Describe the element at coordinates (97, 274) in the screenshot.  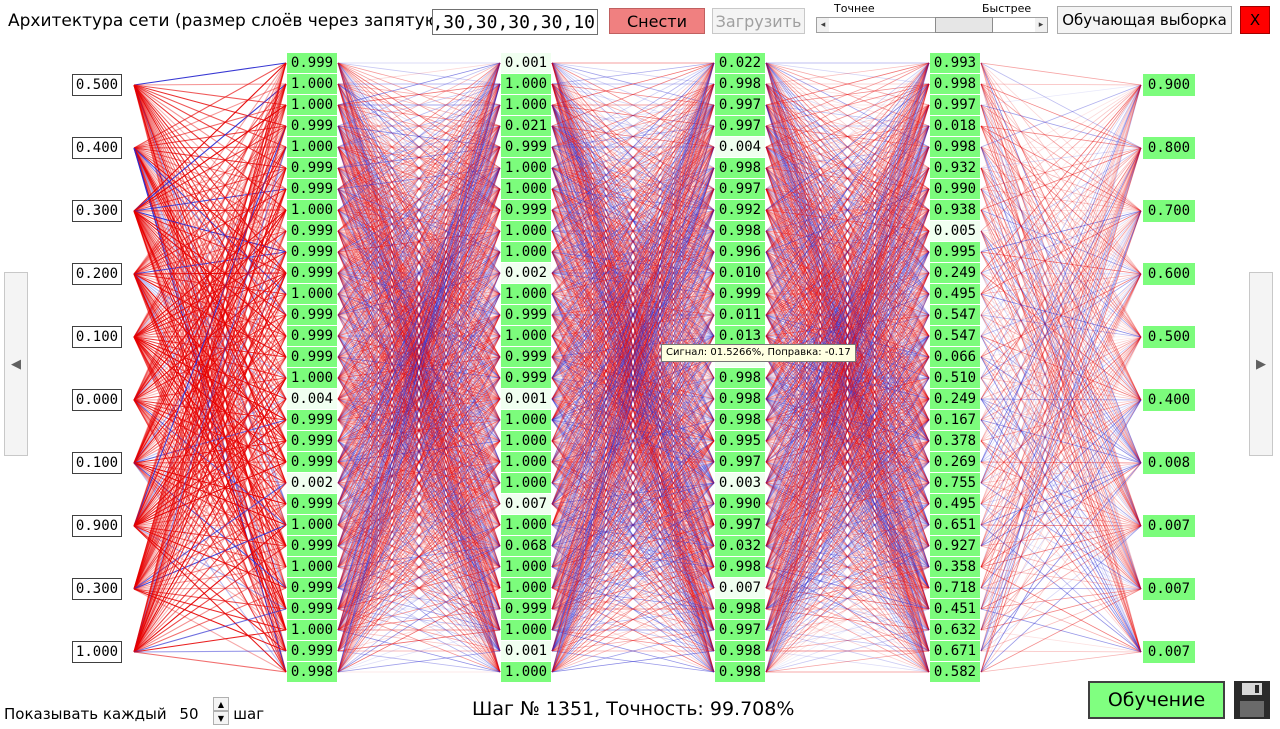
I see `input-neuron-value: 0.200` at that location.